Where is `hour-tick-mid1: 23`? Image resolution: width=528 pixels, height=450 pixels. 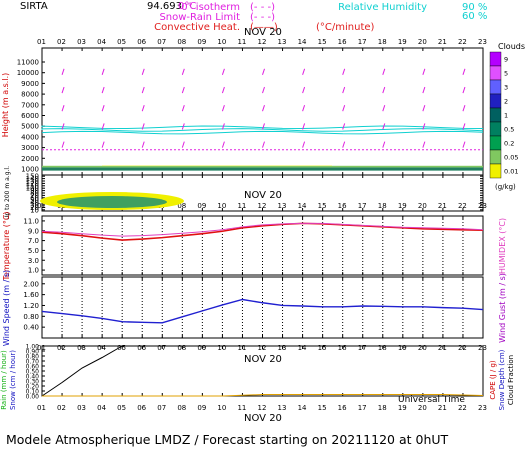
hour-tick-mid1: 23 is located at coordinates (482, 206).